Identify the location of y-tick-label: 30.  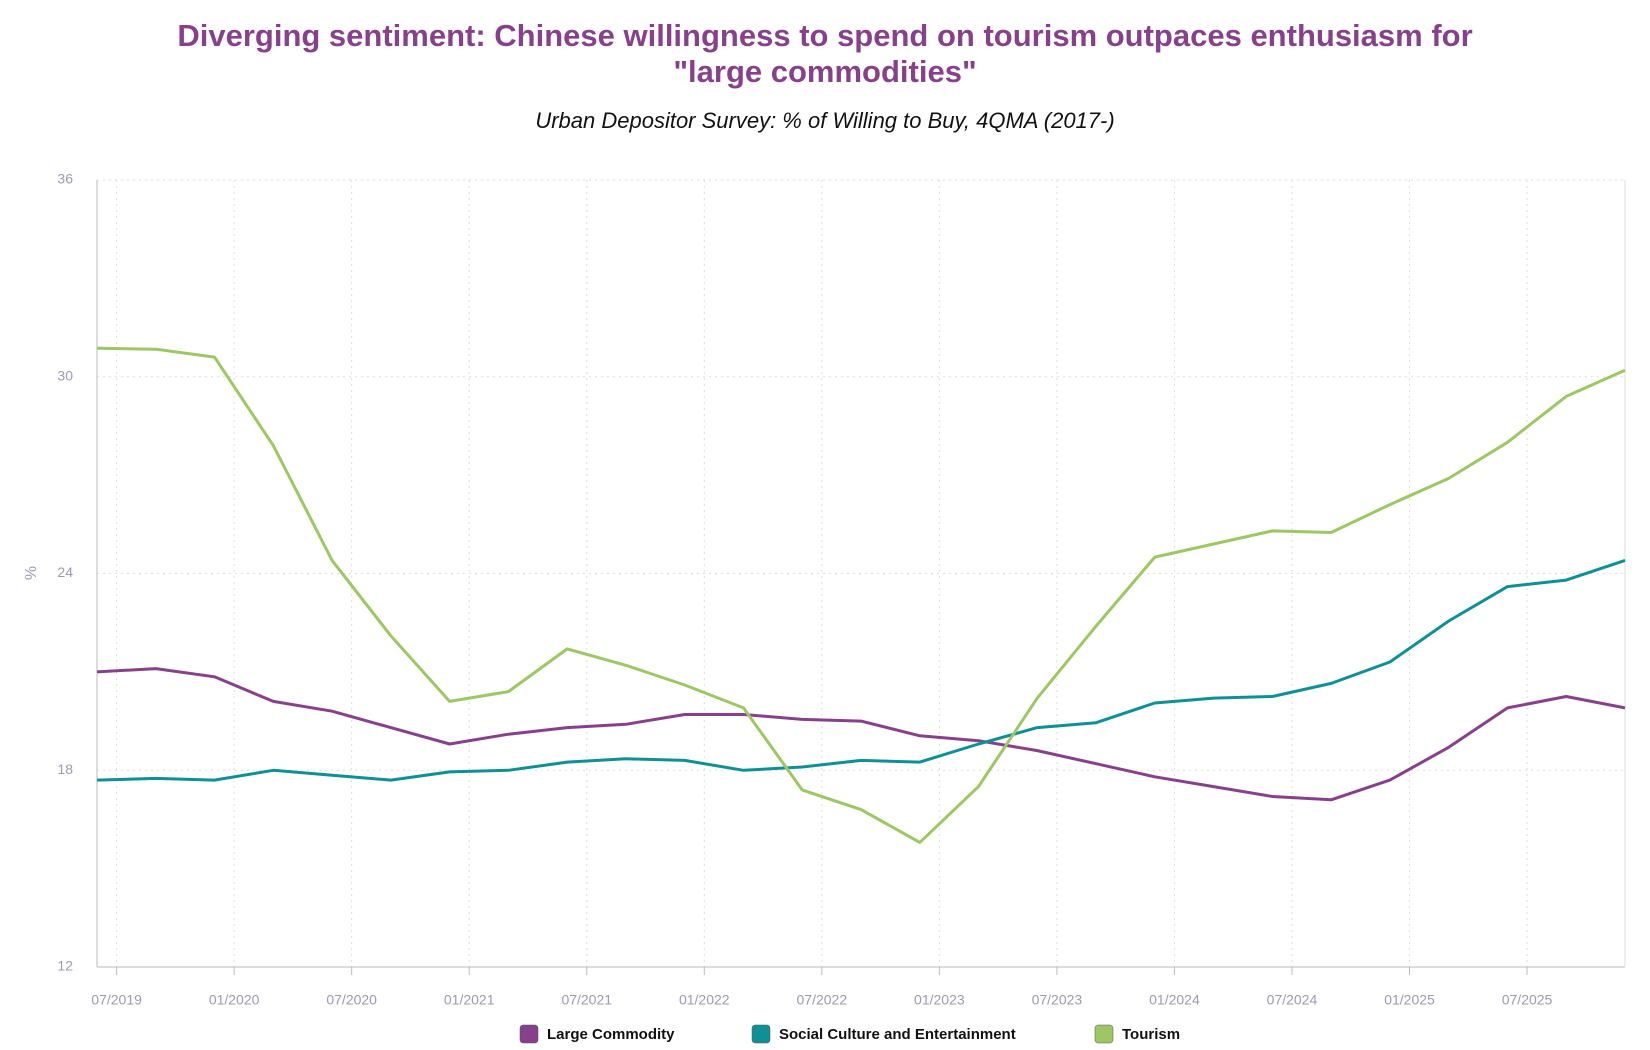
(65, 375).